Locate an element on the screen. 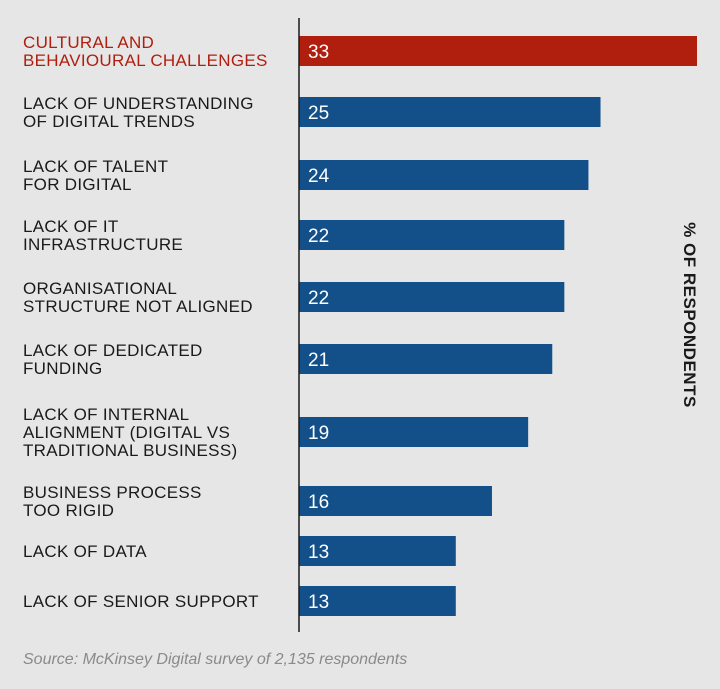  bar-value-label: 21 is located at coordinates (318, 360).